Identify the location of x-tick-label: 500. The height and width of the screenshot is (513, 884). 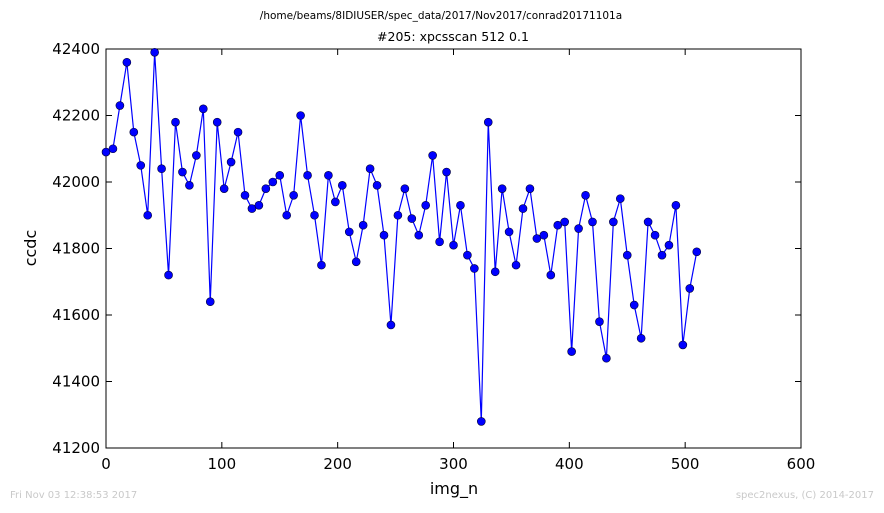
(685, 464).